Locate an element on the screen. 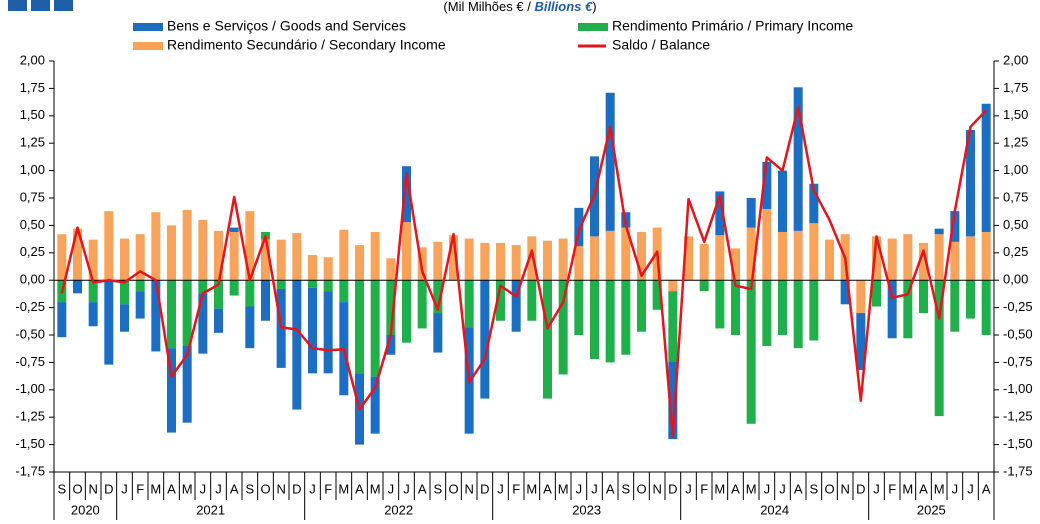 The width and height of the screenshot is (1040, 524). year-label: 2020 is located at coordinates (85, 509).